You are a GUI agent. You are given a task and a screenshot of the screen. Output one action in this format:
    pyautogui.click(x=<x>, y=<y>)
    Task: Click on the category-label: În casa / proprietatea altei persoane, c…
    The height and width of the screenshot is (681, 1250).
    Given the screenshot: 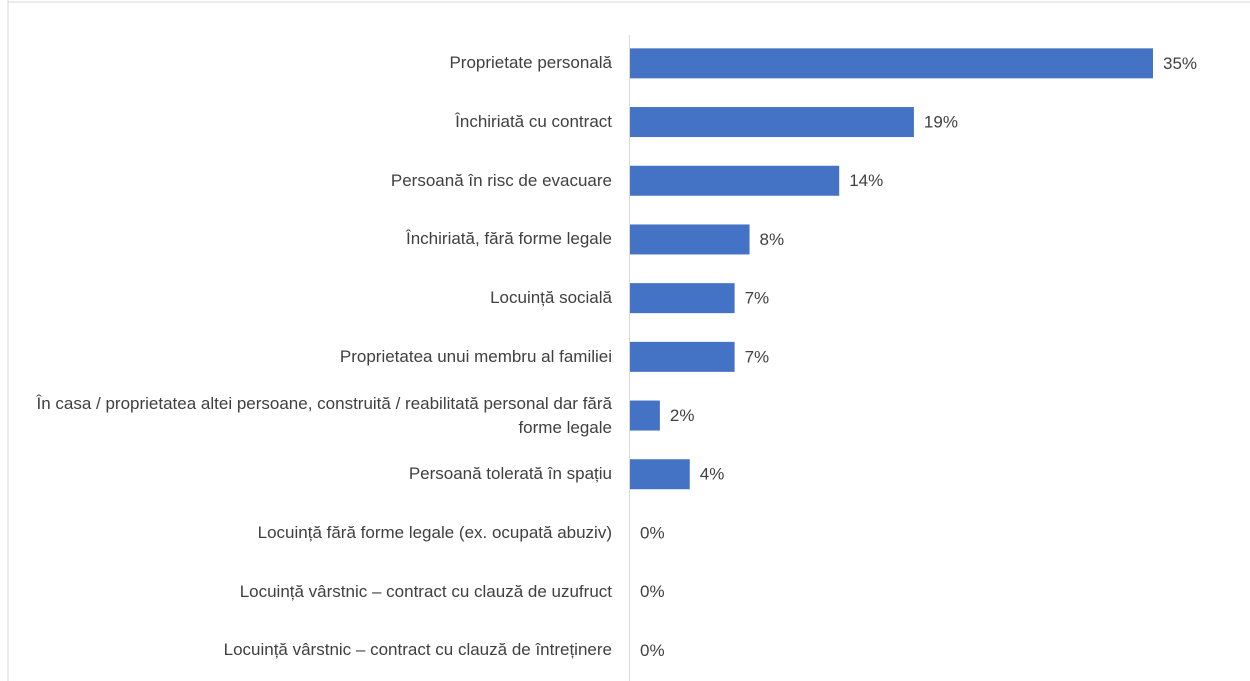 What is the action you would take?
    pyautogui.click(x=324, y=415)
    